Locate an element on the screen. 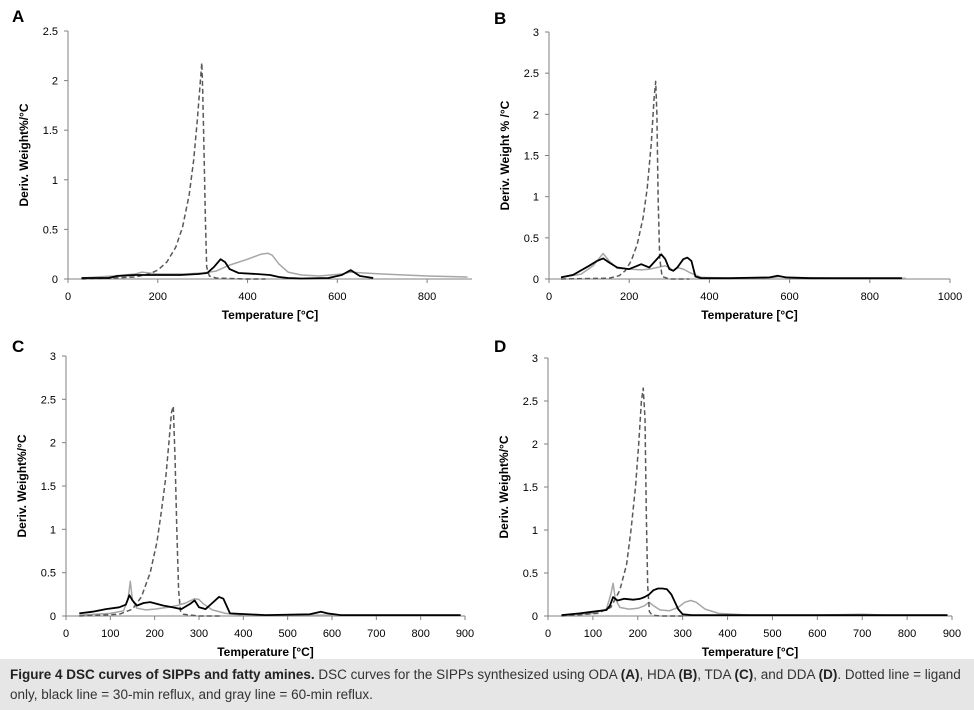 The height and width of the screenshot is (710, 974). y-axis-title: Deriv. Weight % /°C is located at coordinates (505, 155).